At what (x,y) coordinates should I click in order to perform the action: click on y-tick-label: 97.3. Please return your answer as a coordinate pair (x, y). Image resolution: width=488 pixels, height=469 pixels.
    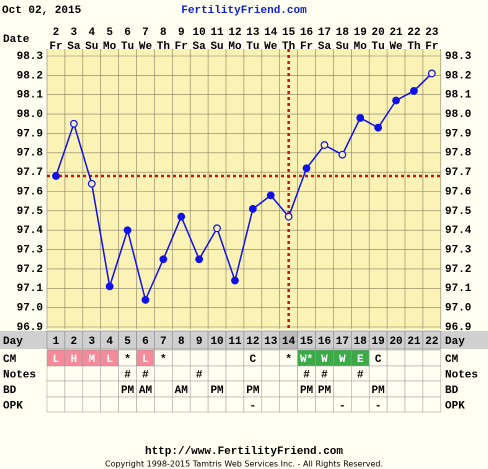
    Looking at the image, I should click on (30, 250).